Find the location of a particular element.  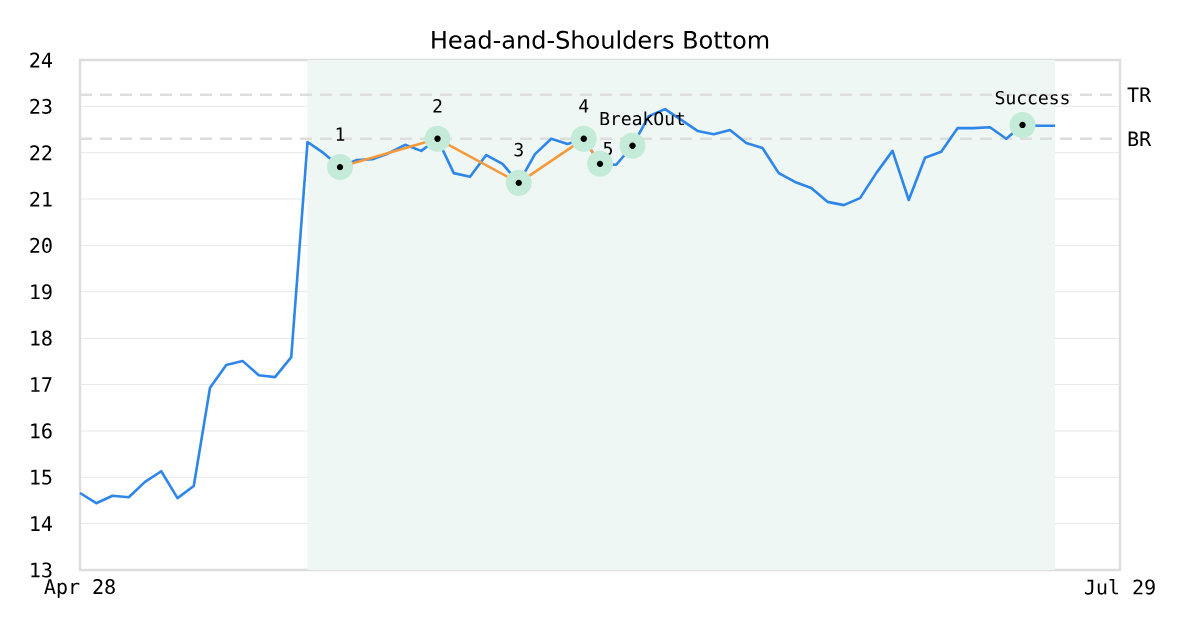

annotation: 2 is located at coordinates (437, 106).